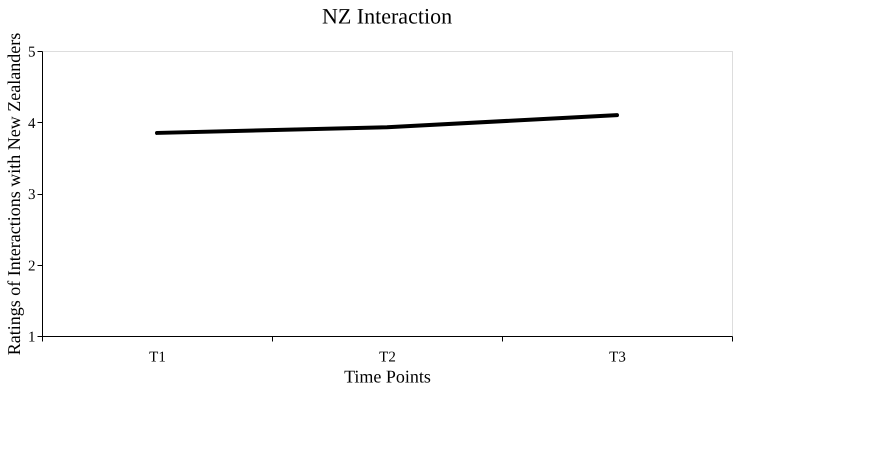 This screenshot has height=471, width=874. I want to click on y-tick-label: 1, so click(32, 338).